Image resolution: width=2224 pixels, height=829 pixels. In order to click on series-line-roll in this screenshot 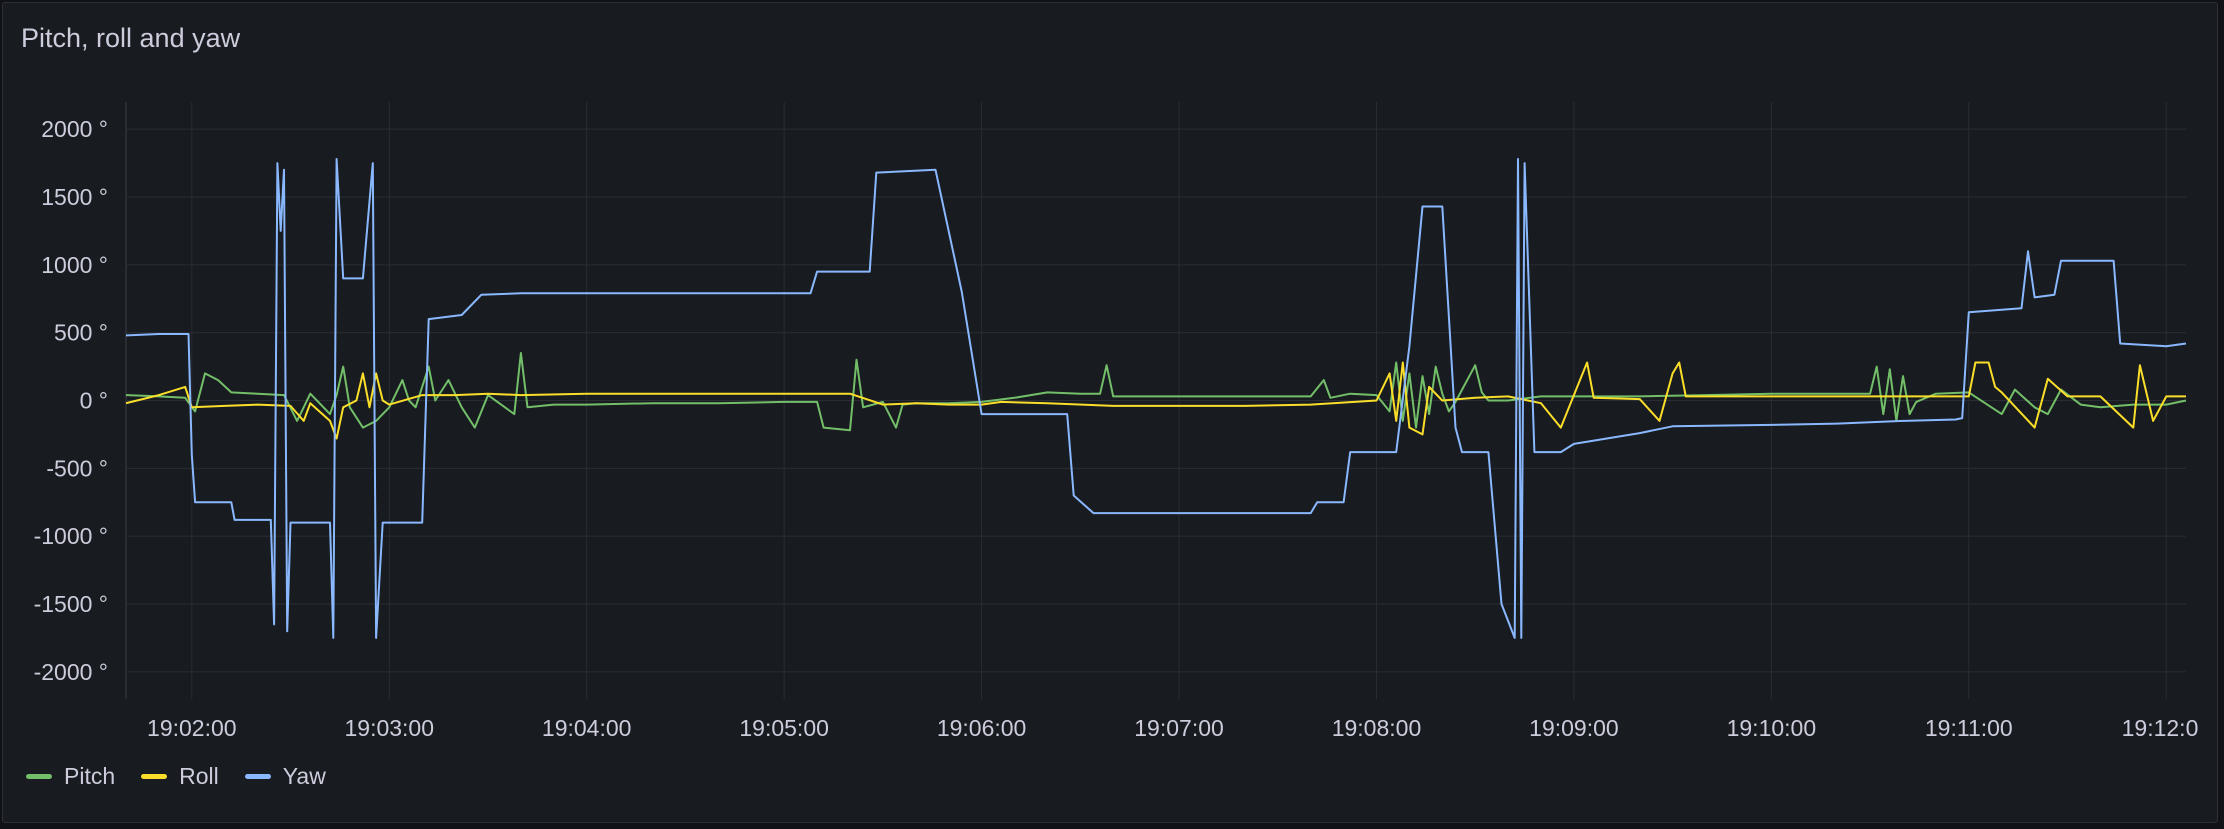, I will do `click(1155, 400)`.